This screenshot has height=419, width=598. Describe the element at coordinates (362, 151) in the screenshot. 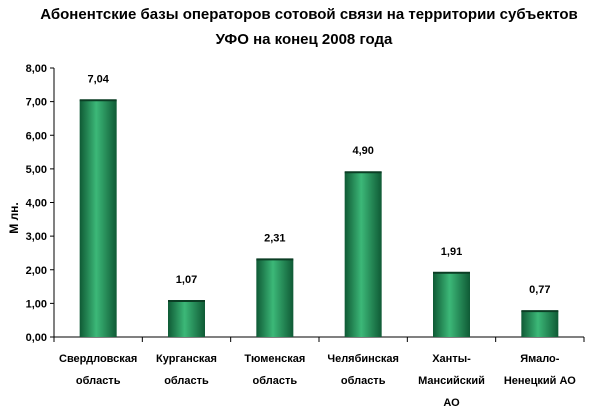

I see `data-label: 4,90` at that location.